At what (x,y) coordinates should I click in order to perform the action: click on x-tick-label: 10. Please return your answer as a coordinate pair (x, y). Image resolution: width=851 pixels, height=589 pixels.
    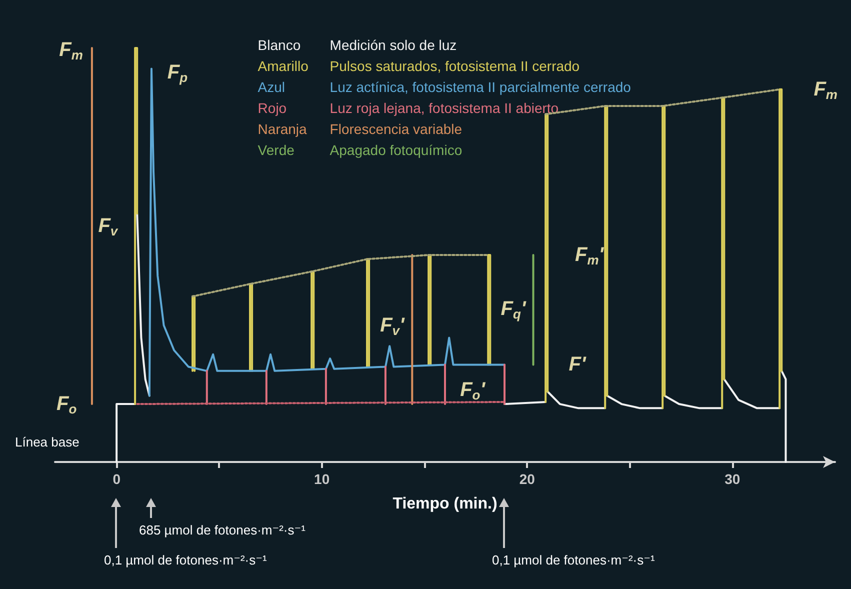
    Looking at the image, I should click on (322, 479).